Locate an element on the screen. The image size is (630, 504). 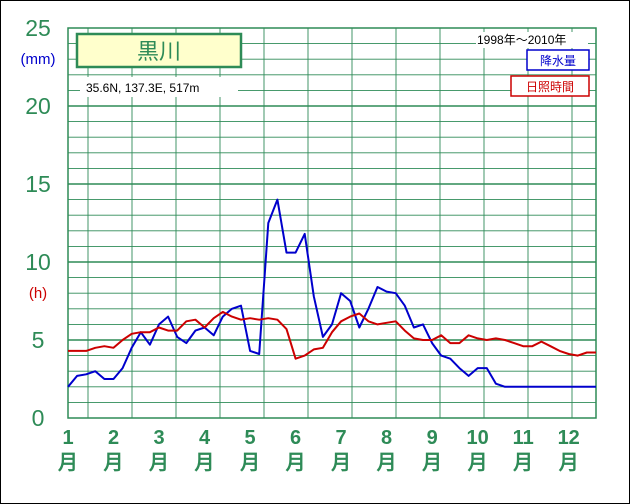
station-title-box is located at coordinates (159, 50).